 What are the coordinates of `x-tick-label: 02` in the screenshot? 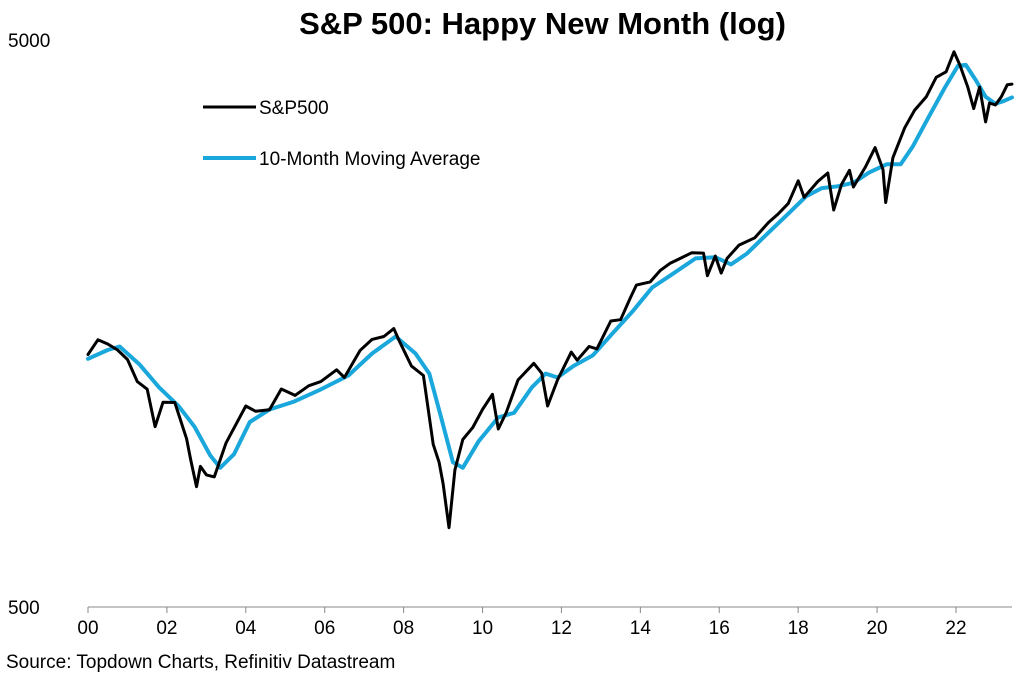 It's located at (166, 628).